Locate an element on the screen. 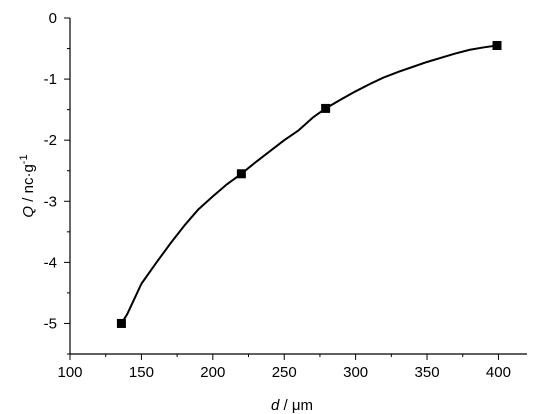  x-axis-unit: / μm is located at coordinates (296, 405).